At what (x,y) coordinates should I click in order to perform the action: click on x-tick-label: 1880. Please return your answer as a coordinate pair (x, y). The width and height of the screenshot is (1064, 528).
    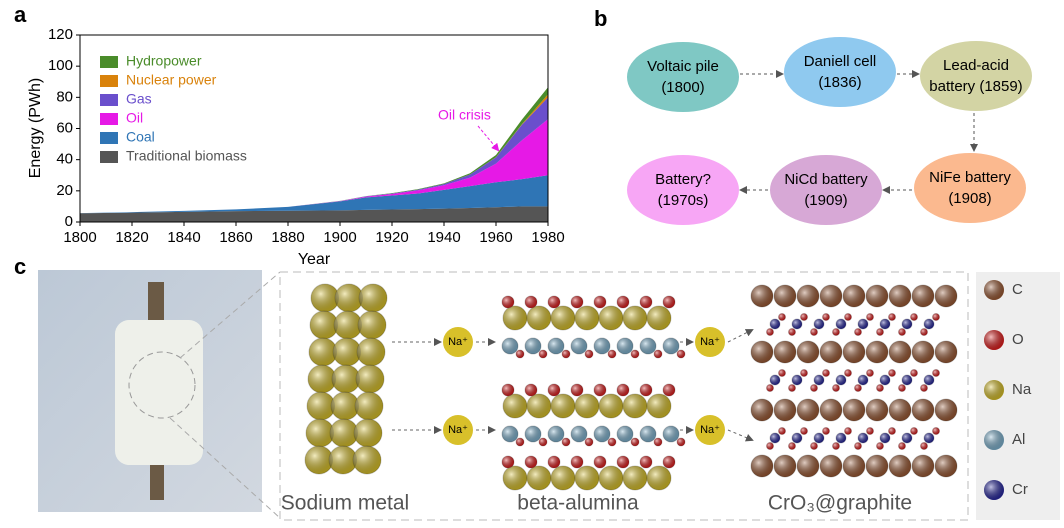
    Looking at the image, I should click on (287, 237).